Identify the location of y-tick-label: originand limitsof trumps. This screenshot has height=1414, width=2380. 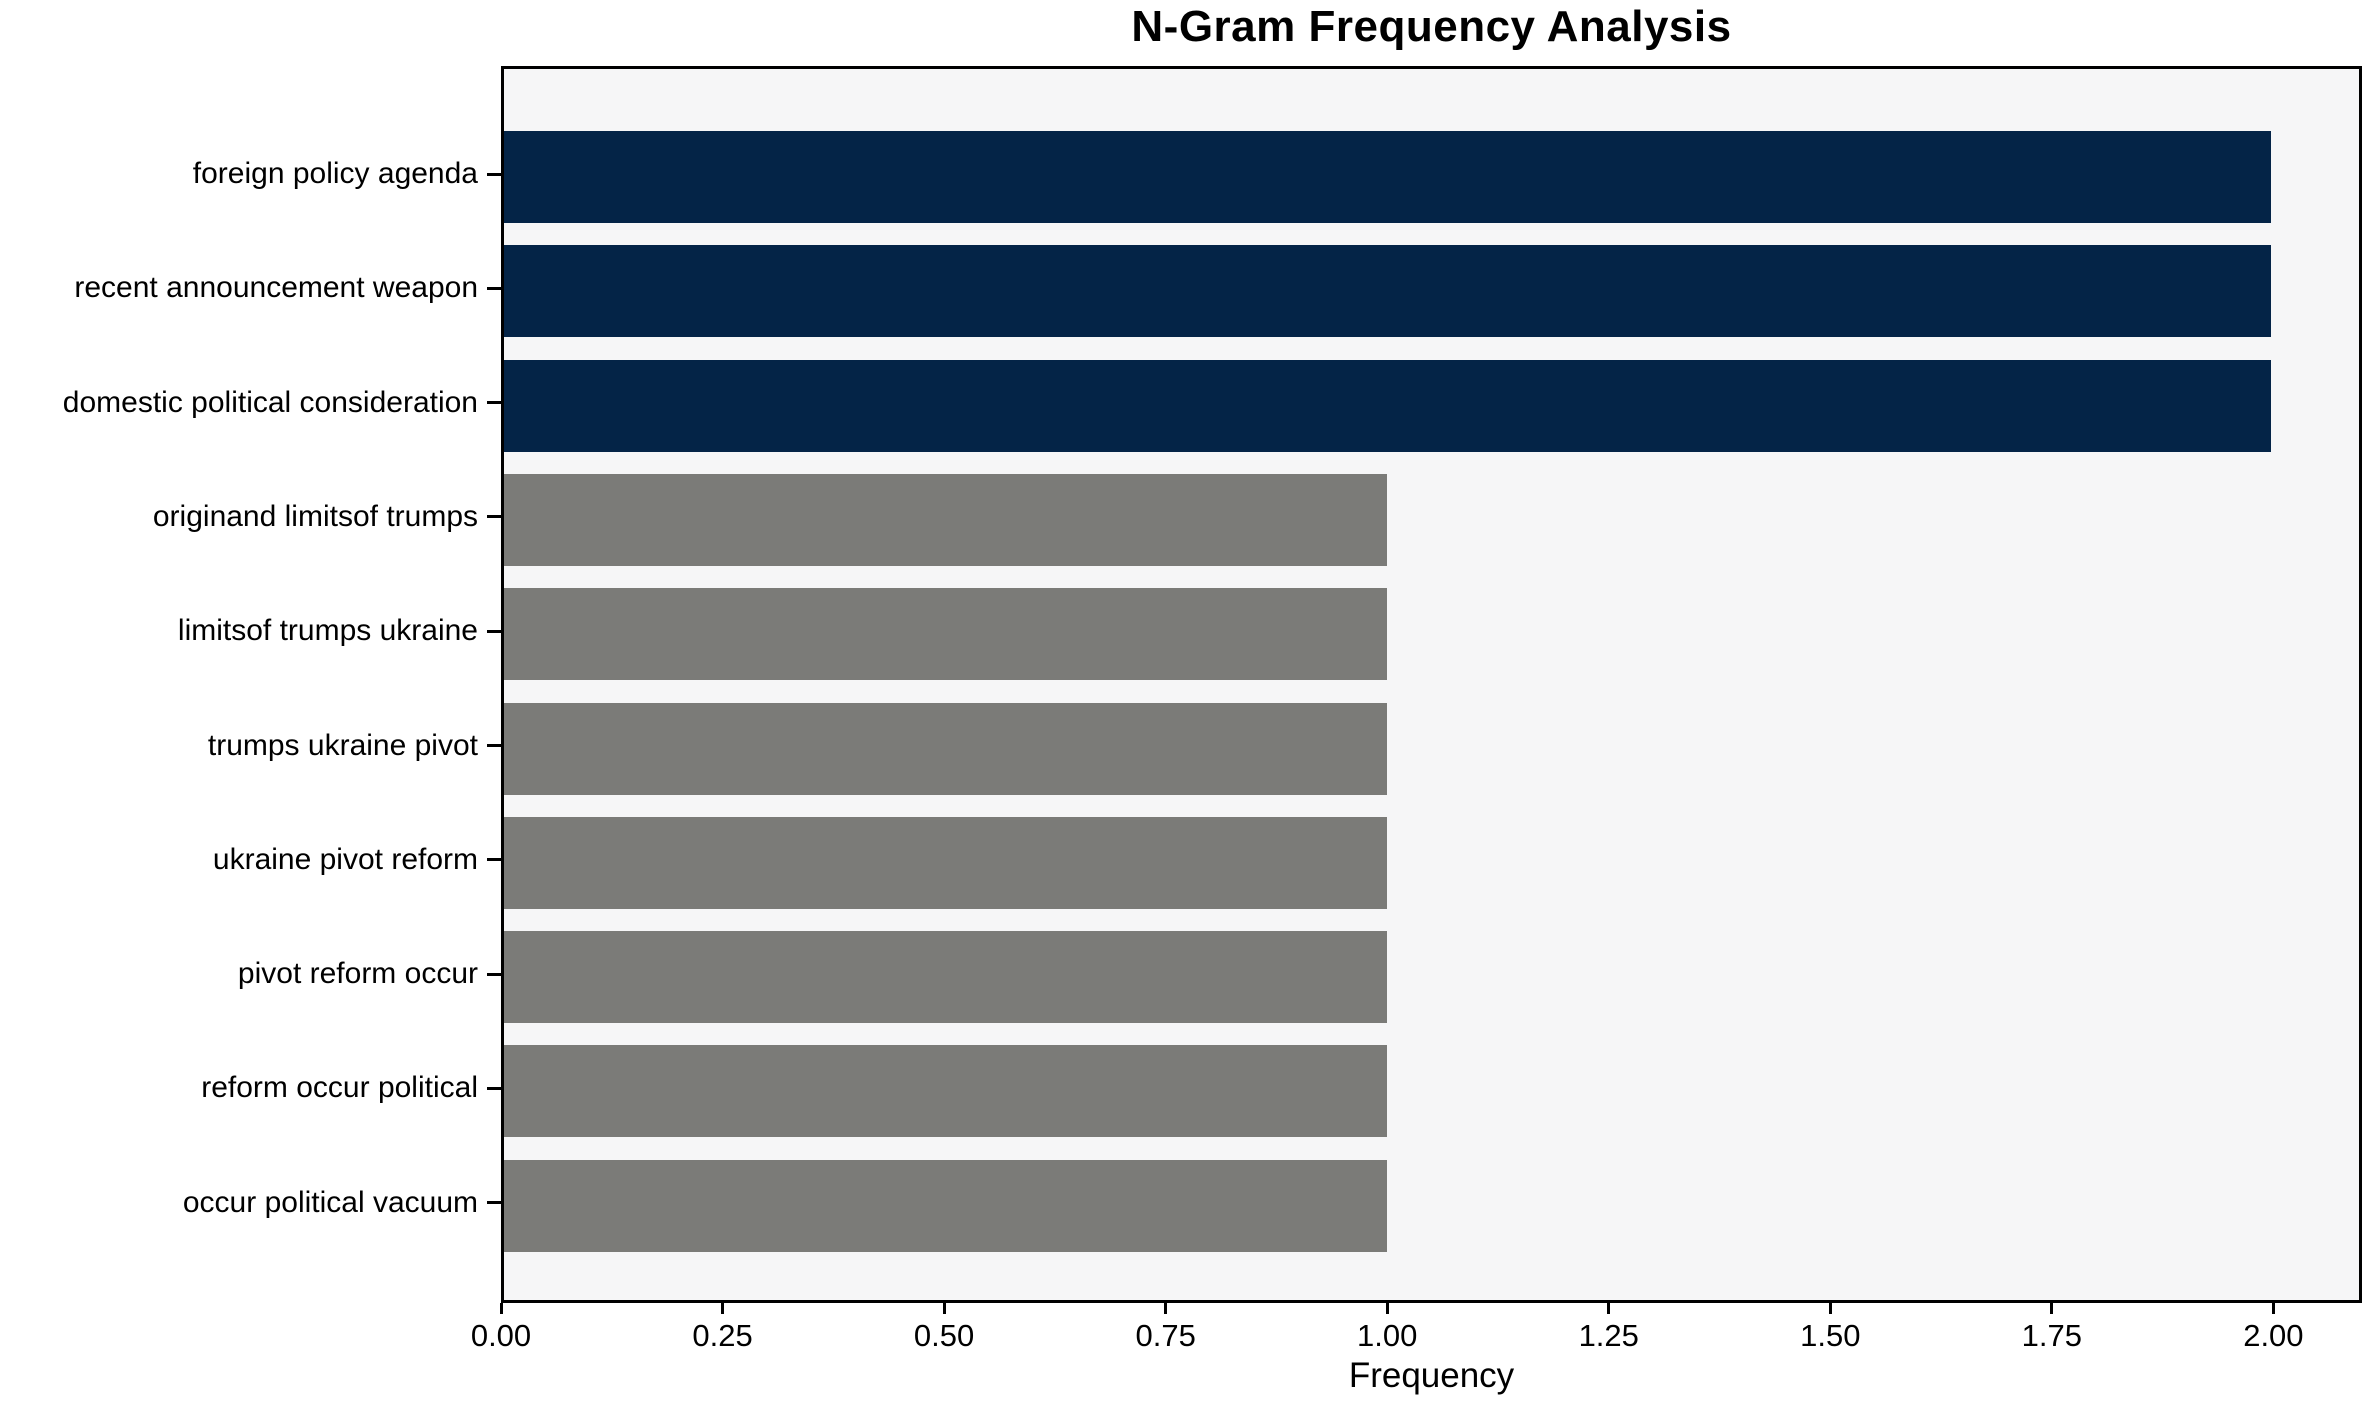
(315, 516).